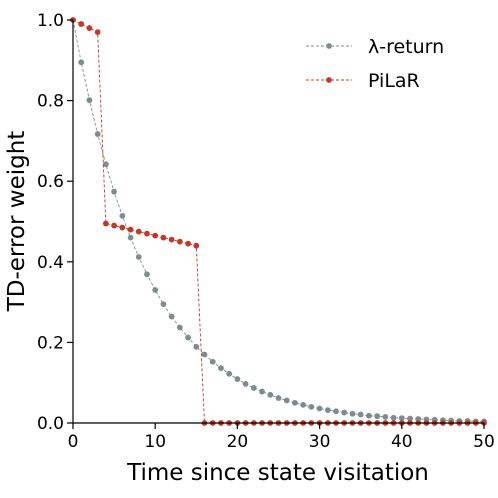 The image size is (498, 498). What do you see at coordinates (402, 442) in the screenshot?
I see `x-tick-label: 40` at bounding box center [402, 442].